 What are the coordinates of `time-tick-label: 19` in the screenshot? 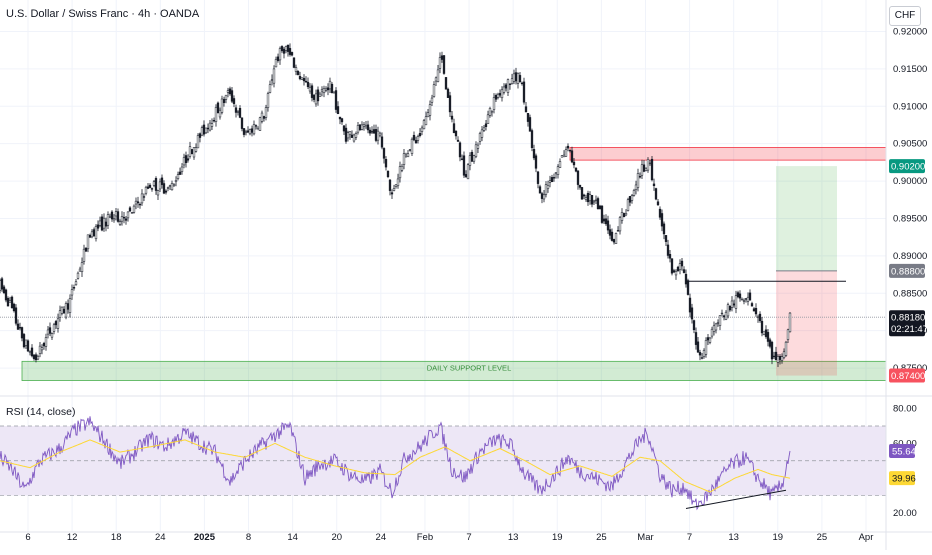 It's located at (778, 537).